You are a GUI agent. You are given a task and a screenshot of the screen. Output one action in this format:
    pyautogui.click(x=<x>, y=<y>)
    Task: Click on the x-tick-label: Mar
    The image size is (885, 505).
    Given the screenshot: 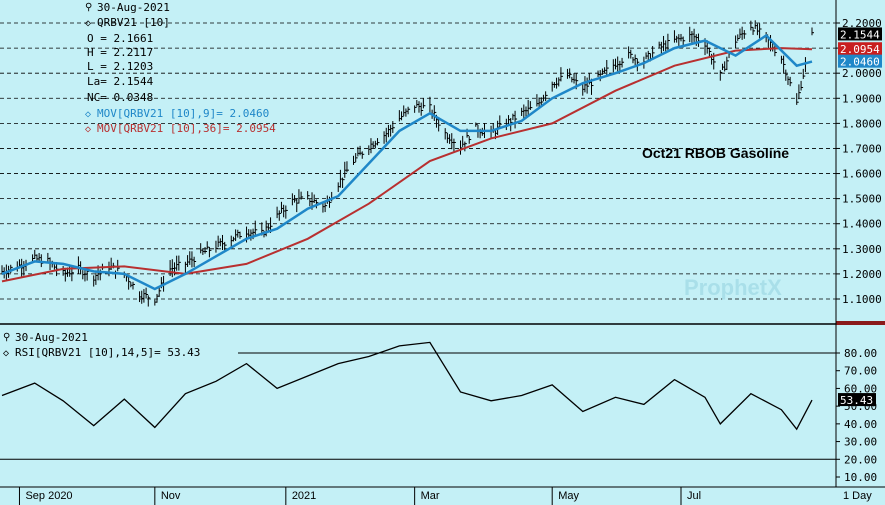 What is the action you would take?
    pyautogui.click(x=430, y=496)
    